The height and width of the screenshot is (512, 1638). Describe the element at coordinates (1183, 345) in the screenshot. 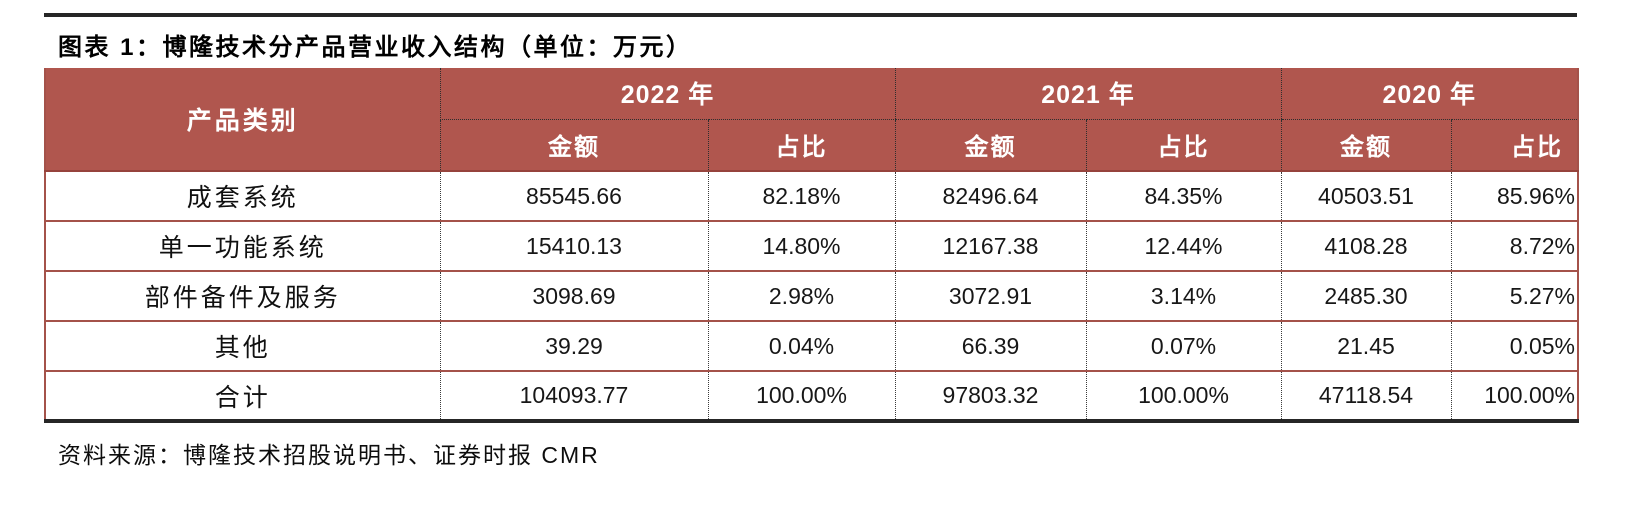

I see `share-2021-cell: 0.07%` at that location.